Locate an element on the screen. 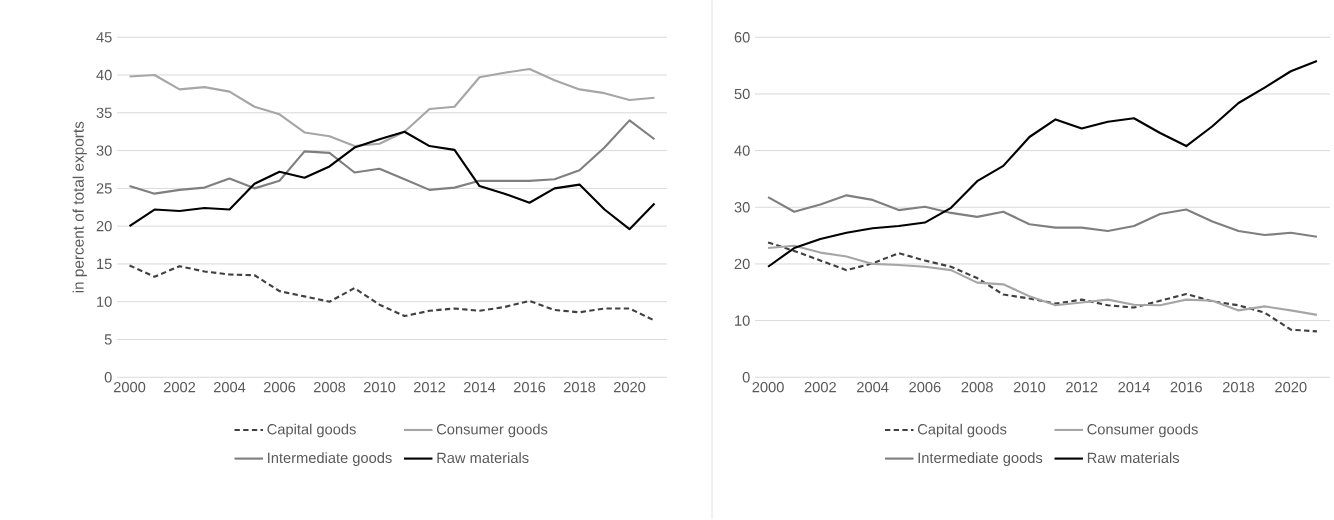 The height and width of the screenshot is (520, 1334). y-tick-label: 5 is located at coordinates (108, 339).